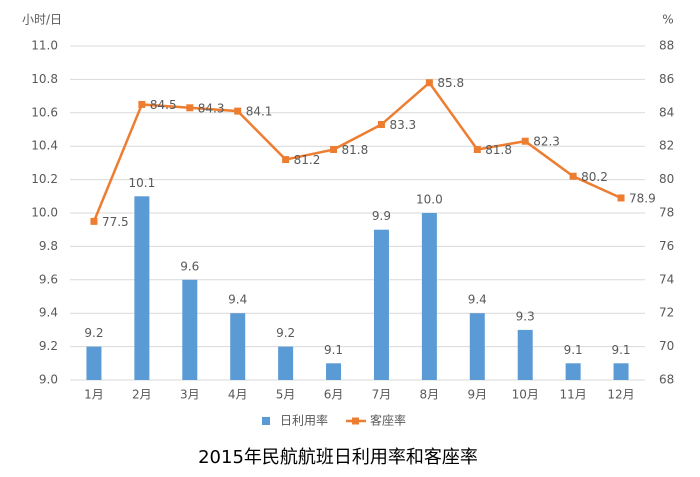 This screenshot has height=477, width=700. I want to click on x-tick-label: 5月, so click(286, 395).